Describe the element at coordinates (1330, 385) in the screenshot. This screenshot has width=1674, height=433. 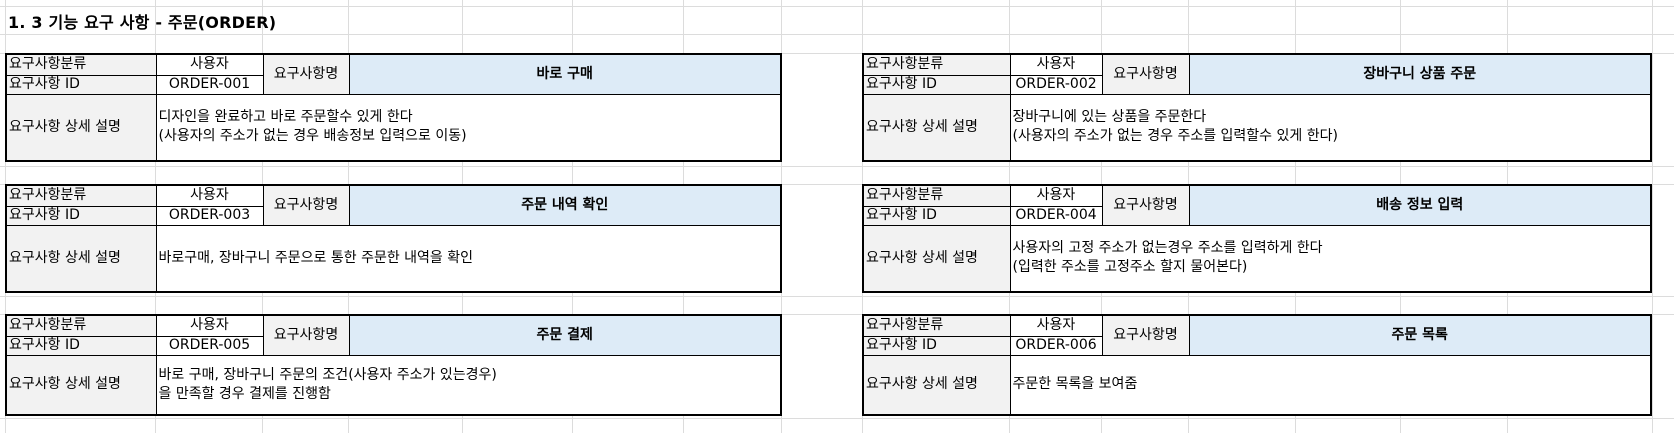
I see `detail-cell: 주문한 목록을 보여줌` at that location.